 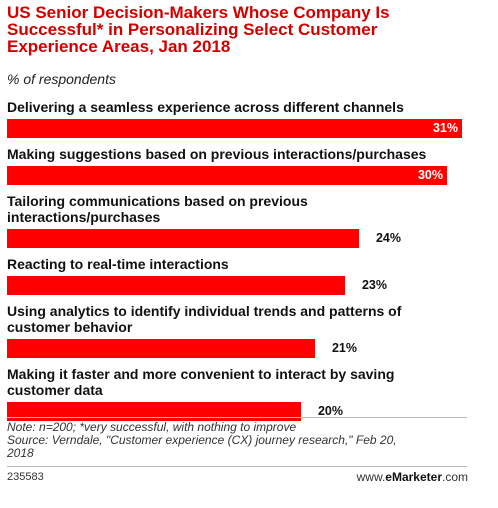 What do you see at coordinates (119, 46) in the screenshot?
I see `title-line-3: Experience Areas, Jan 2018` at bounding box center [119, 46].